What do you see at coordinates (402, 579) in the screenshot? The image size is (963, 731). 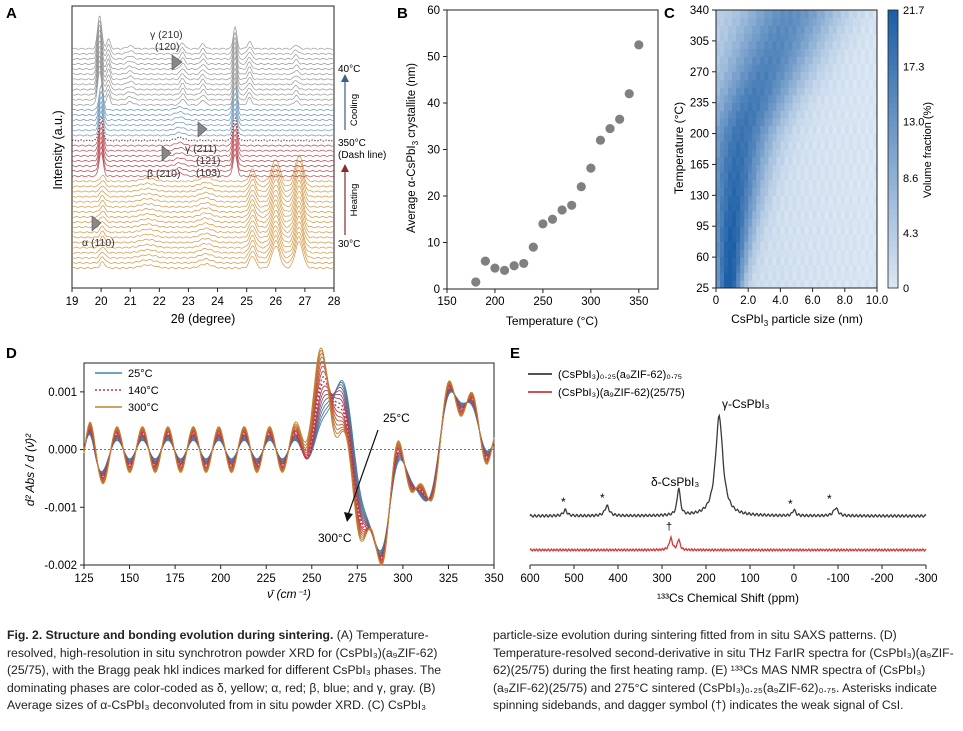 I see `d-xtick-label: 300` at bounding box center [402, 579].